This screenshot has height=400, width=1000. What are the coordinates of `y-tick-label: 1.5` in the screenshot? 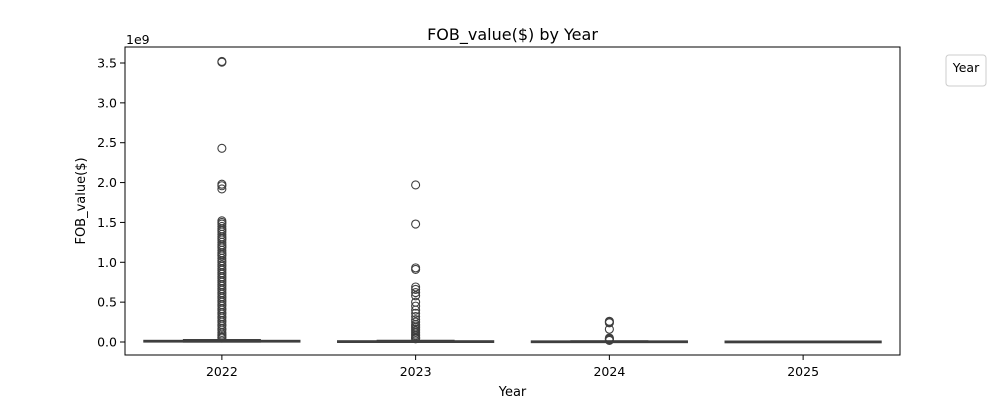 It's located at (107, 222).